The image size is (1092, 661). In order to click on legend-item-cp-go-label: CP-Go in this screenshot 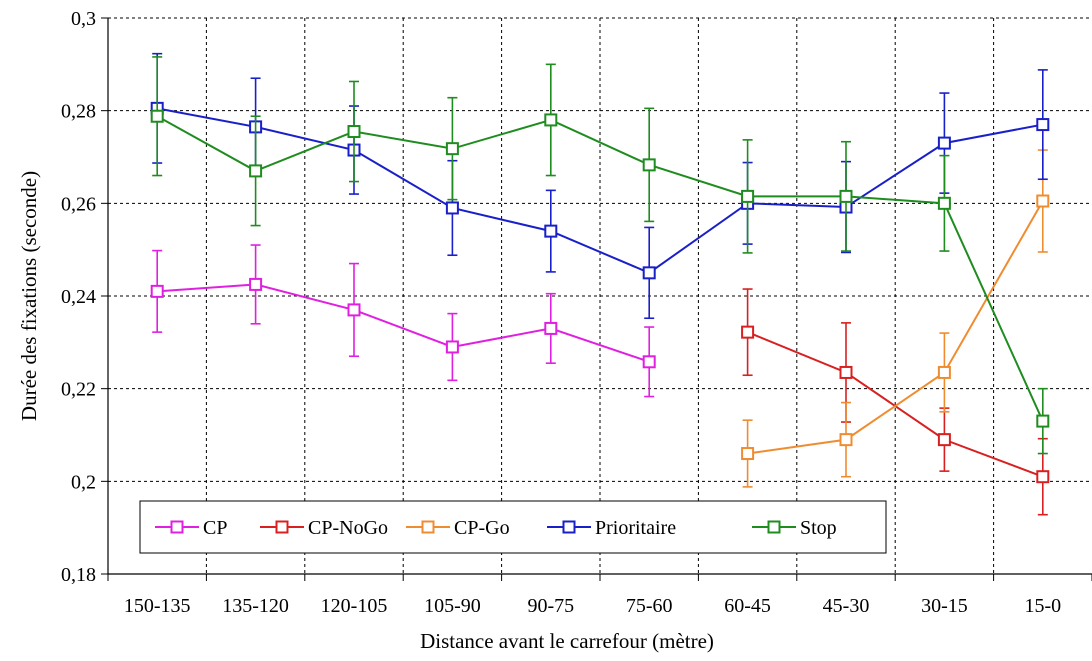, I will do `click(482, 528)`.